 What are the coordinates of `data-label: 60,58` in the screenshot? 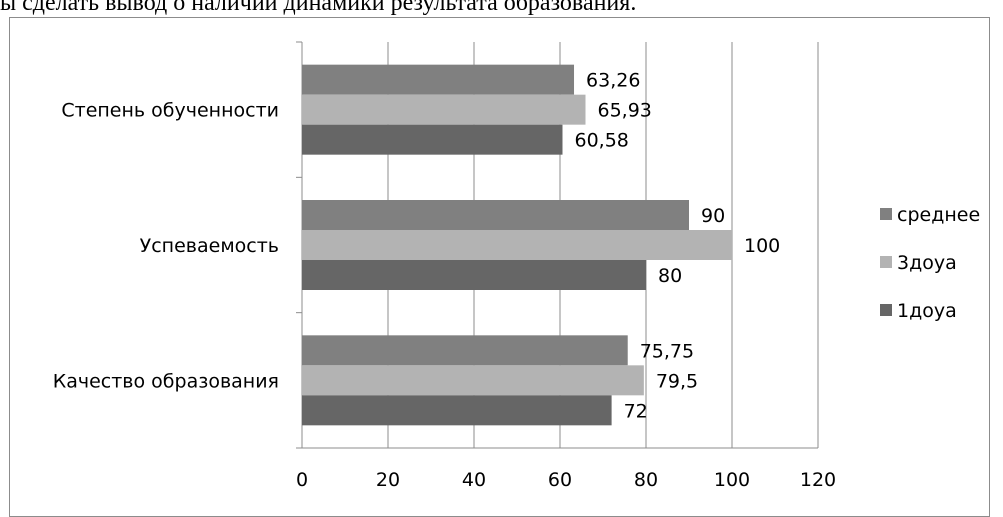 It's located at (601, 141).